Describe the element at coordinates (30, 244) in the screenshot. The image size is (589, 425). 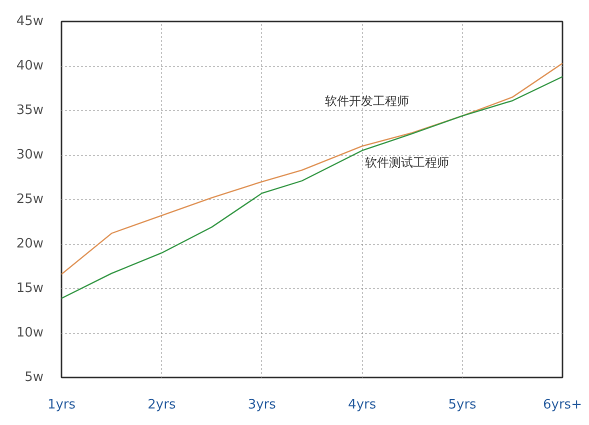
I see `y-tick-label: 20w` at that location.